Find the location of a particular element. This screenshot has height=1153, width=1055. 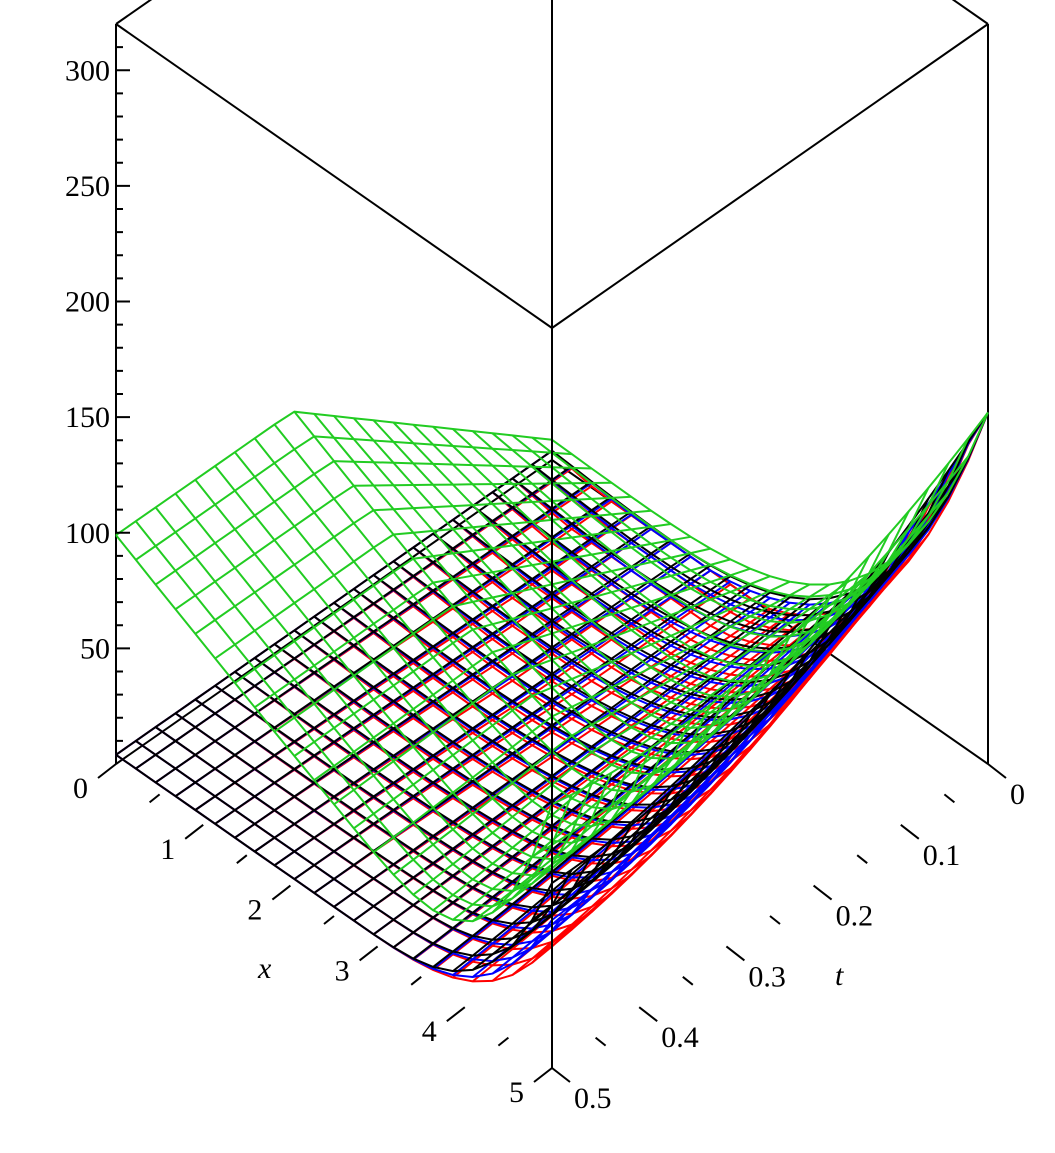

t-axis: 0 0.1 0.2 0.3 0.4 0.5 is located at coordinates (788, 939).